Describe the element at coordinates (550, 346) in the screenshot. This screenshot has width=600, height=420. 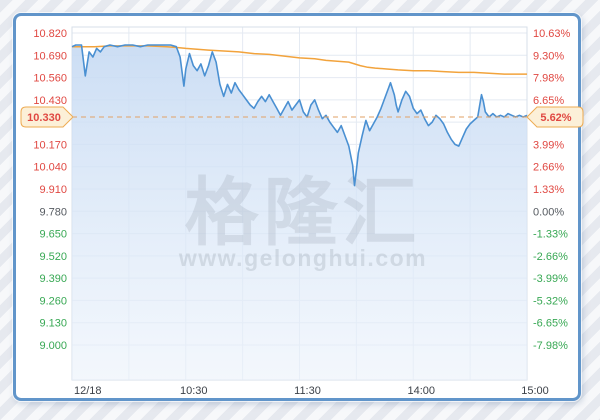
I see `right-axis-tick: -7.98%` at that location.